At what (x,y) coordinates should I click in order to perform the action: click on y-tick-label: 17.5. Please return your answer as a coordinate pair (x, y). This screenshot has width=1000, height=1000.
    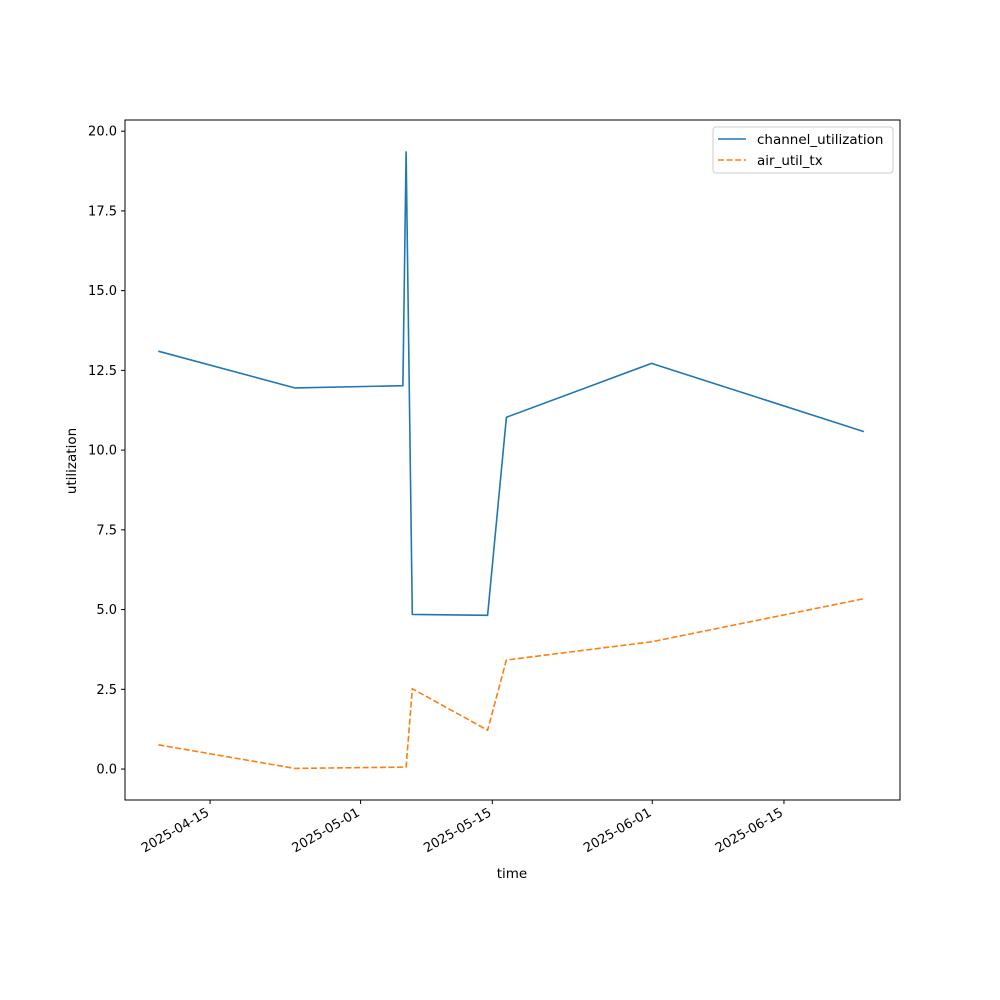
    Looking at the image, I should click on (102, 211).